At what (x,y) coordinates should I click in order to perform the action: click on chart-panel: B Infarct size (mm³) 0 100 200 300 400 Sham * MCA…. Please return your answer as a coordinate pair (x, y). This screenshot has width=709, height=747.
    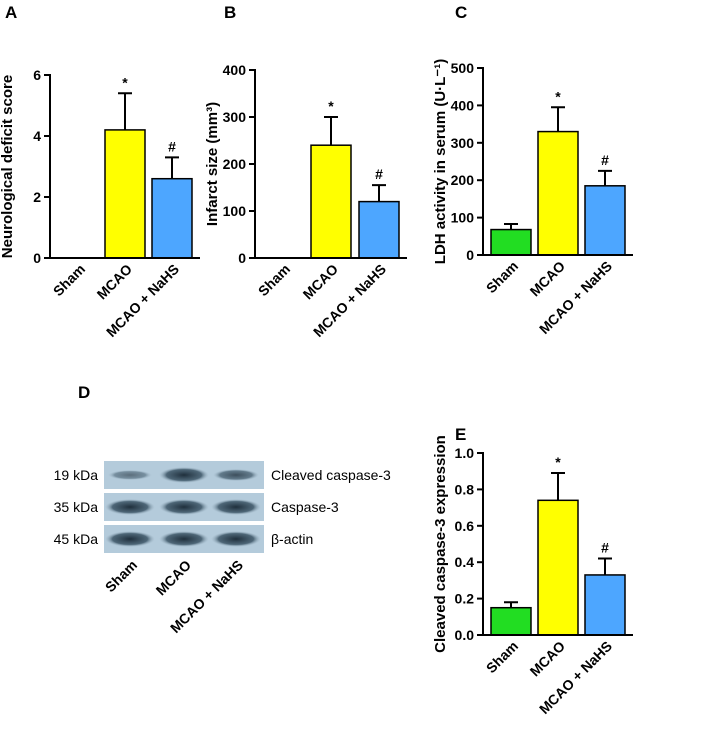
    Looking at the image, I should click on (305, 171).